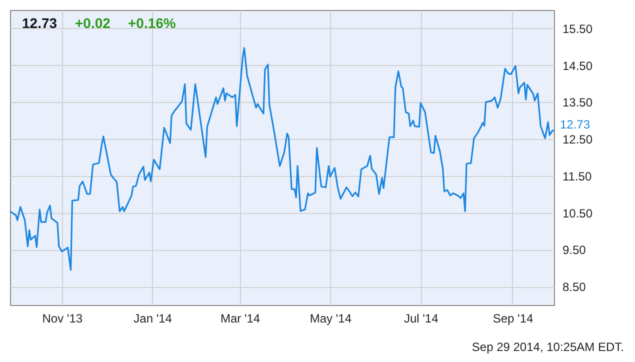 The image size is (635, 362). I want to click on x-tick-label: Sep '14, so click(513, 319).